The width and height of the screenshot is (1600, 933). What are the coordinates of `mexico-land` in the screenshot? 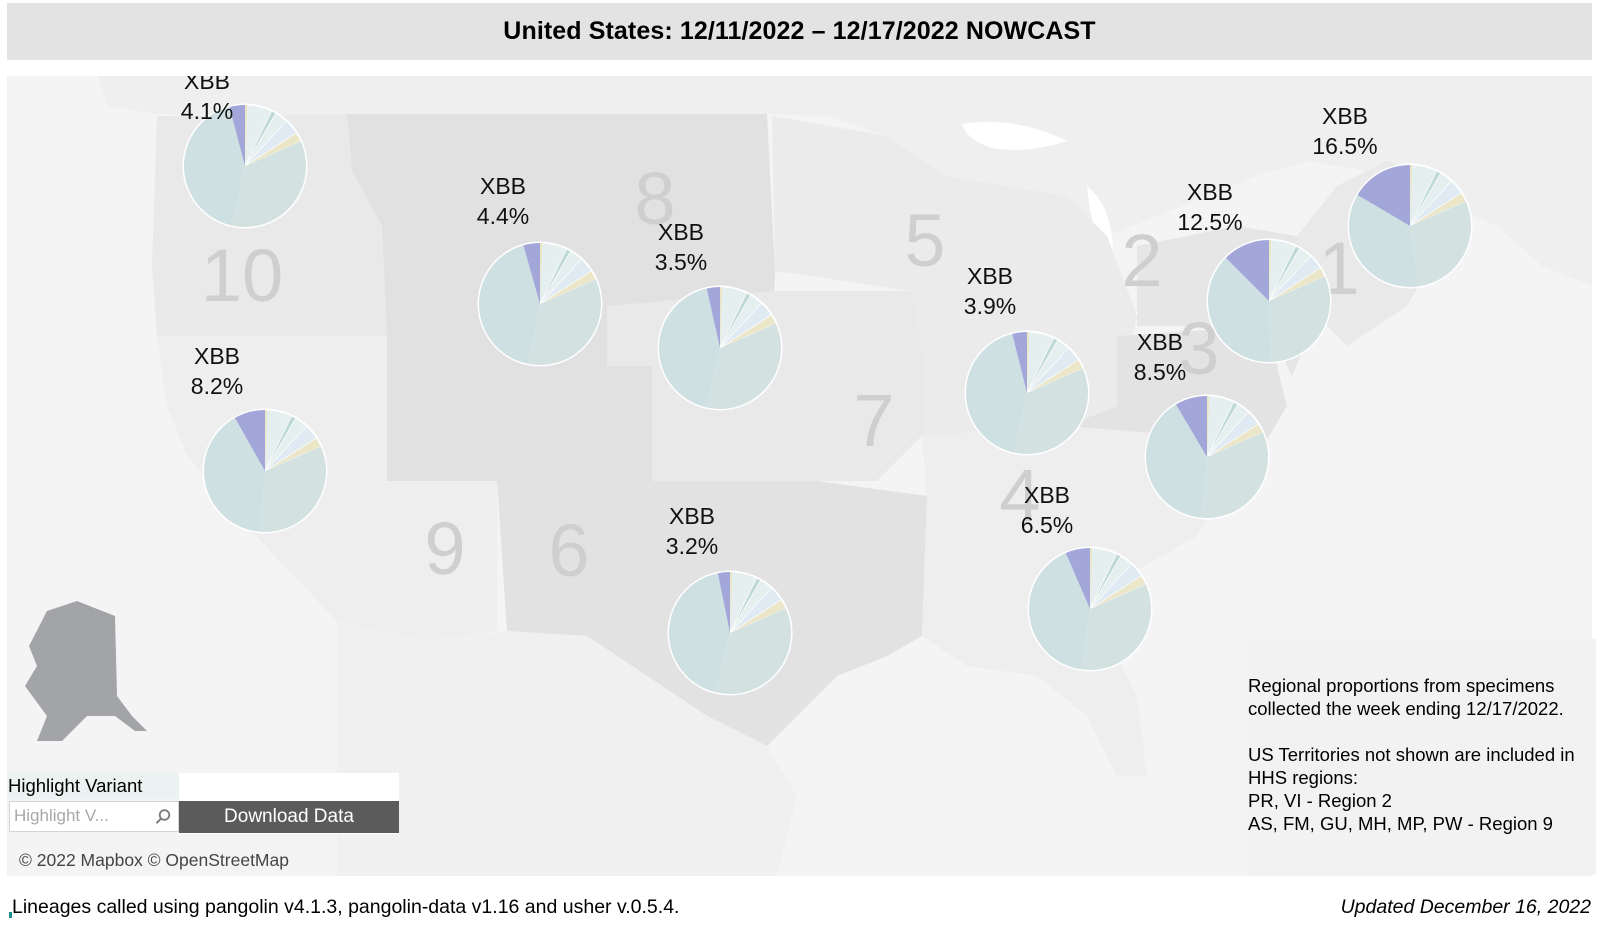 It's located at (567, 748).